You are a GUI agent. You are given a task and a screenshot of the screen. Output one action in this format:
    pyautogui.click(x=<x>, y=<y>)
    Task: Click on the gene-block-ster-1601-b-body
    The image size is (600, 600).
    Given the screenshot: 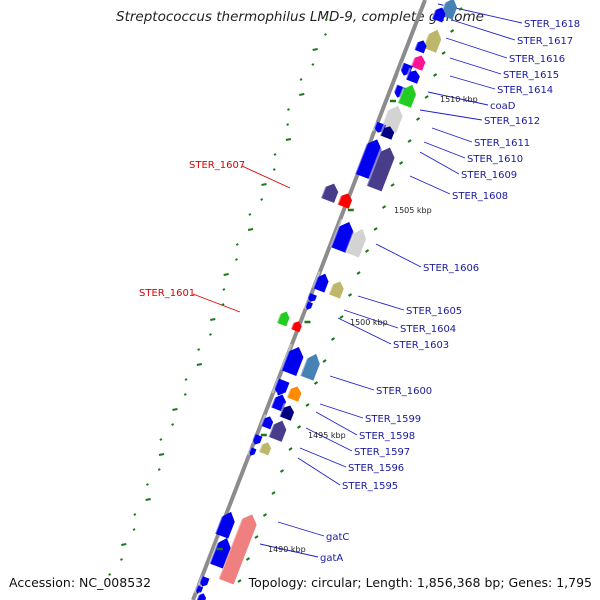 What is the action you would take?
    pyautogui.click(x=296, y=327)
    